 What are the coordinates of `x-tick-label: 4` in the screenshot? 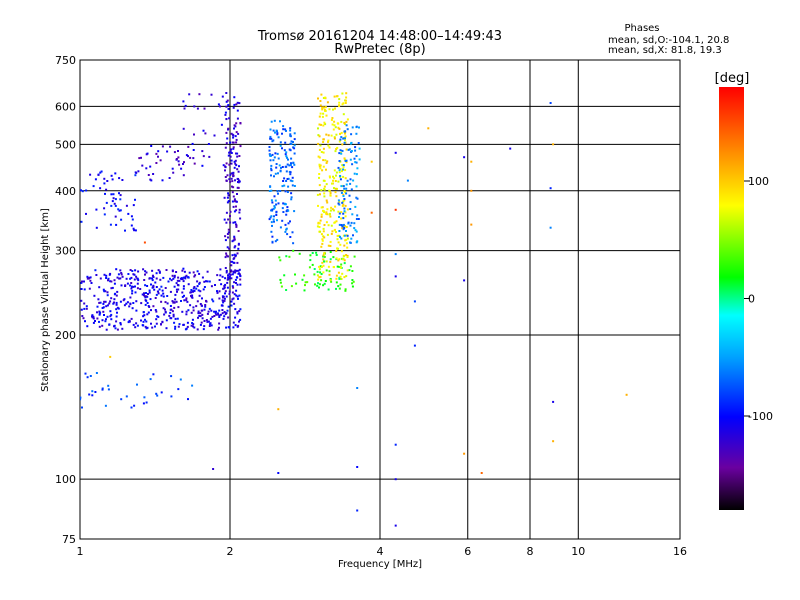 It's located at (380, 551).